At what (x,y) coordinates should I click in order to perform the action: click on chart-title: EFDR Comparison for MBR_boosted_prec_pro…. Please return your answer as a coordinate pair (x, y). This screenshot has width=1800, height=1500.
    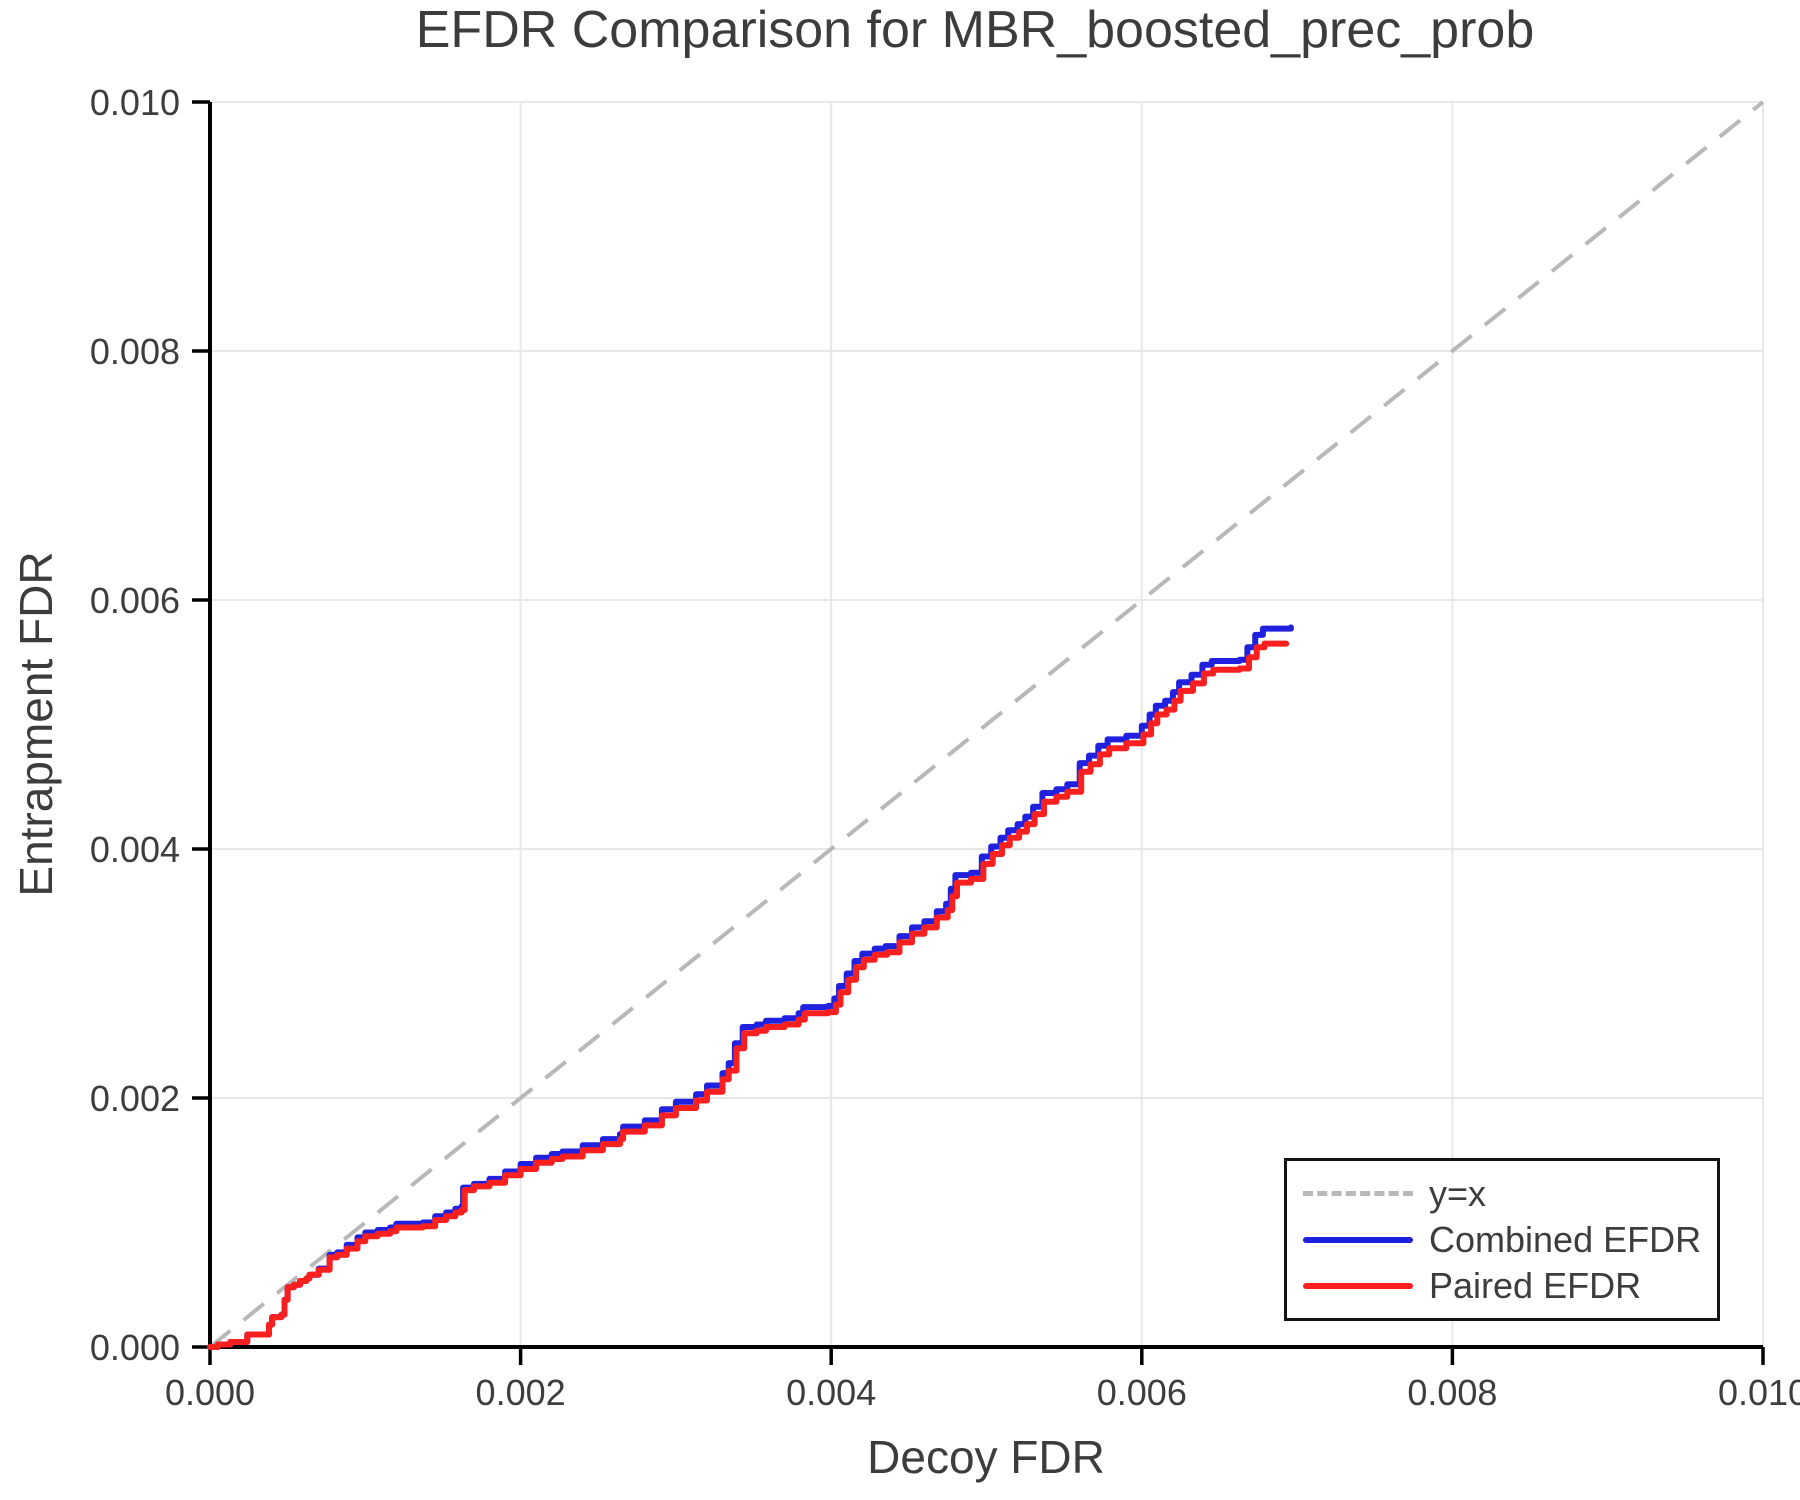
    Looking at the image, I should click on (975, 30).